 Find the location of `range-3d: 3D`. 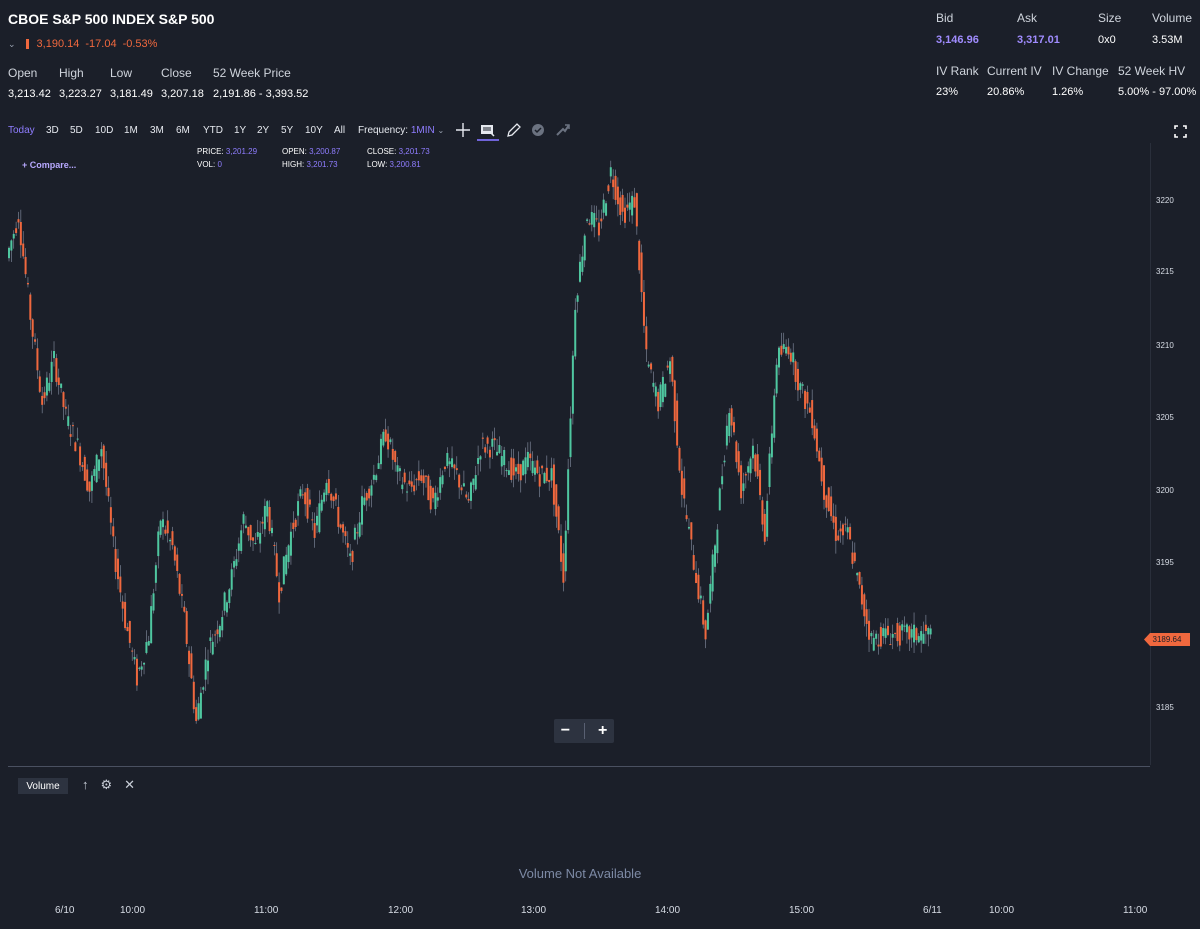

range-3d: 3D is located at coordinates (52, 130).